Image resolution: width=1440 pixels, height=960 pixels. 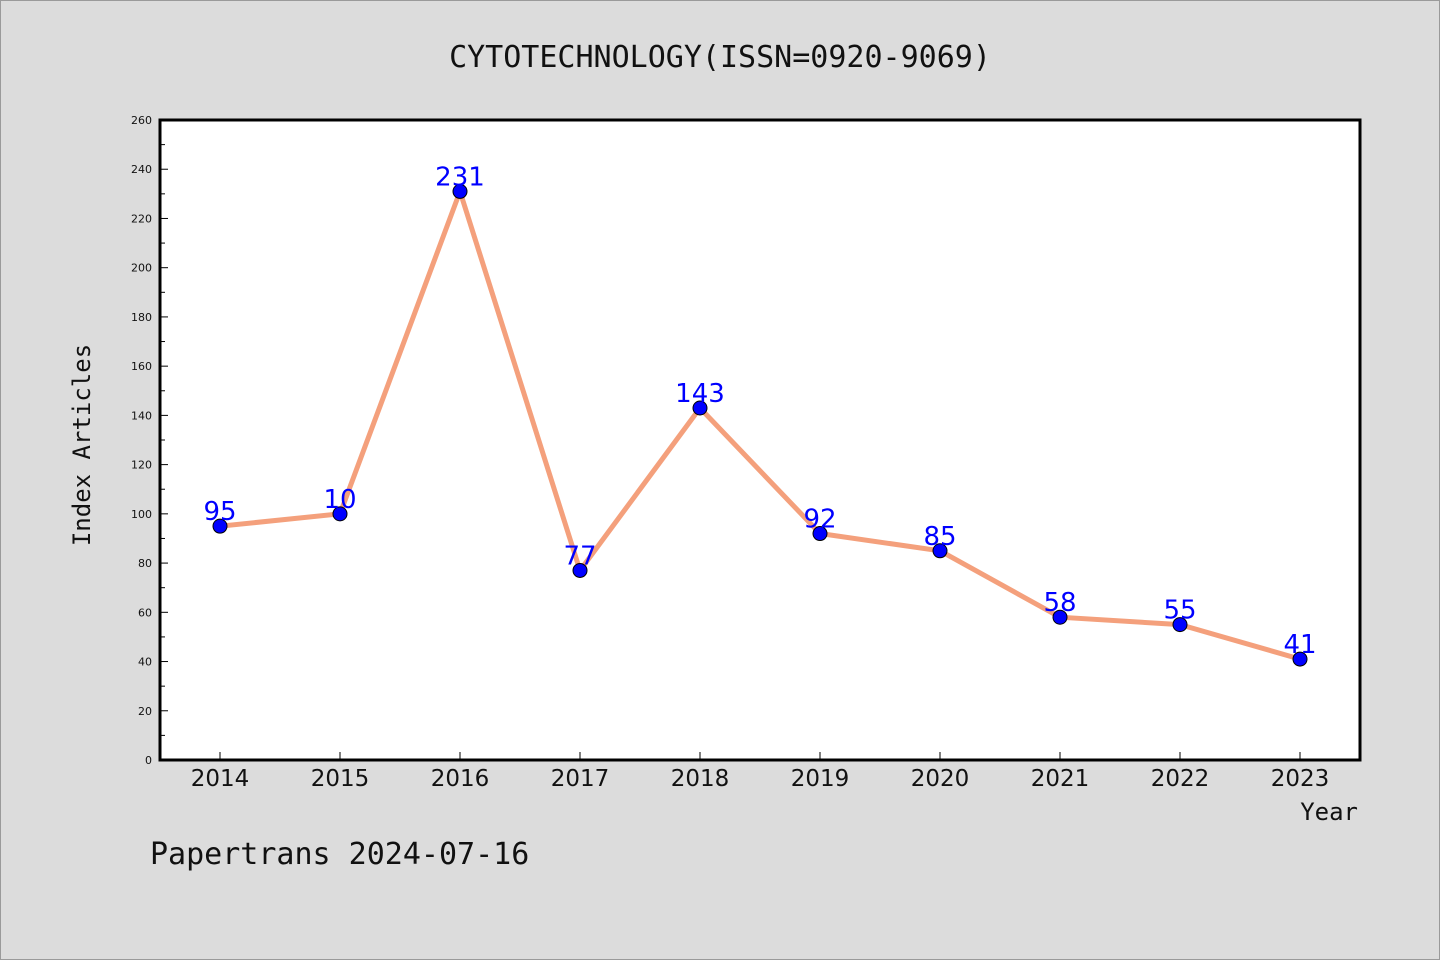 What do you see at coordinates (819, 520) in the screenshot?
I see `data-label: 92` at bounding box center [819, 520].